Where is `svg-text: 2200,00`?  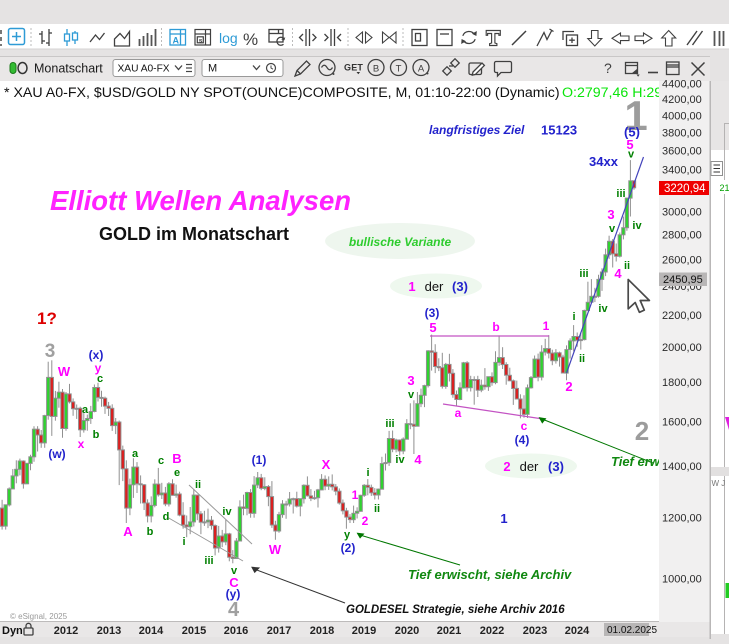 svg-text: 2200,00 is located at coordinates (682, 316).